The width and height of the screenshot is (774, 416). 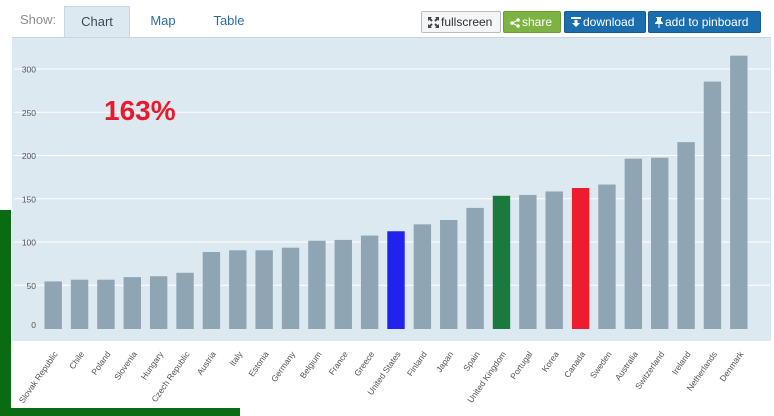 I want to click on bar-hungary, so click(x=158, y=302).